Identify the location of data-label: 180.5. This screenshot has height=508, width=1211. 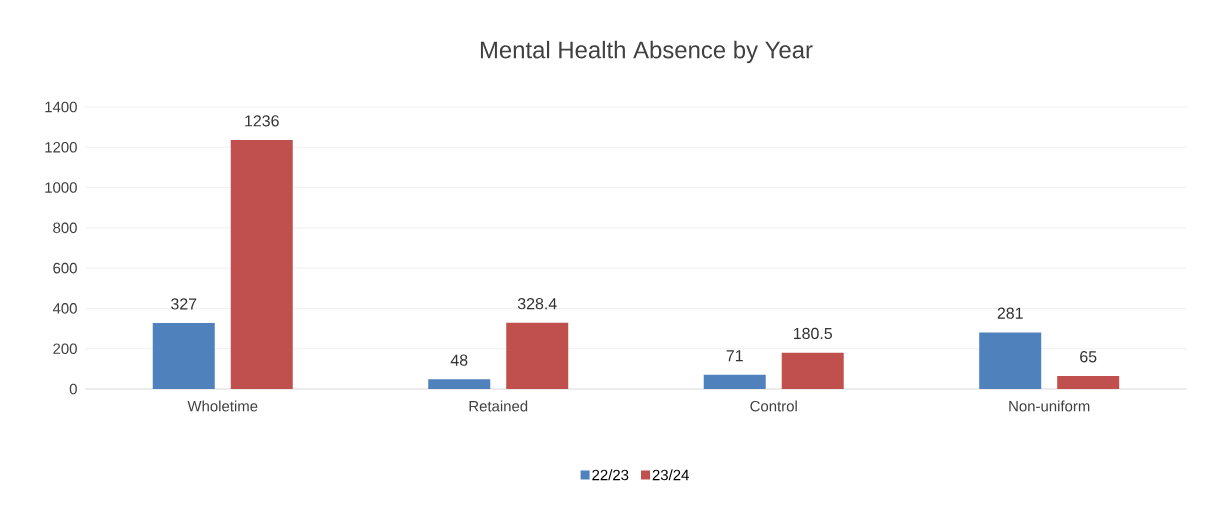
(813, 333).